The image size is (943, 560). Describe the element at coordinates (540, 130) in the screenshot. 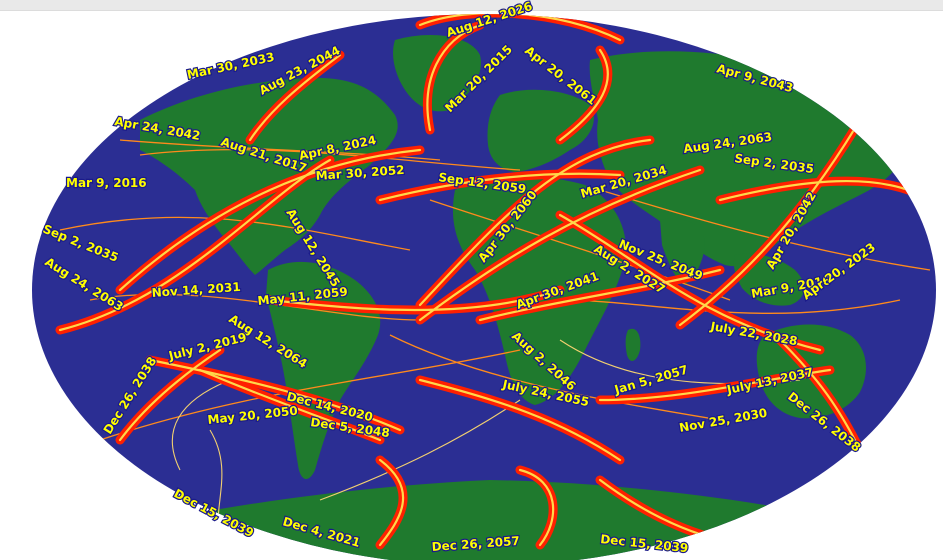

I see `europe` at that location.